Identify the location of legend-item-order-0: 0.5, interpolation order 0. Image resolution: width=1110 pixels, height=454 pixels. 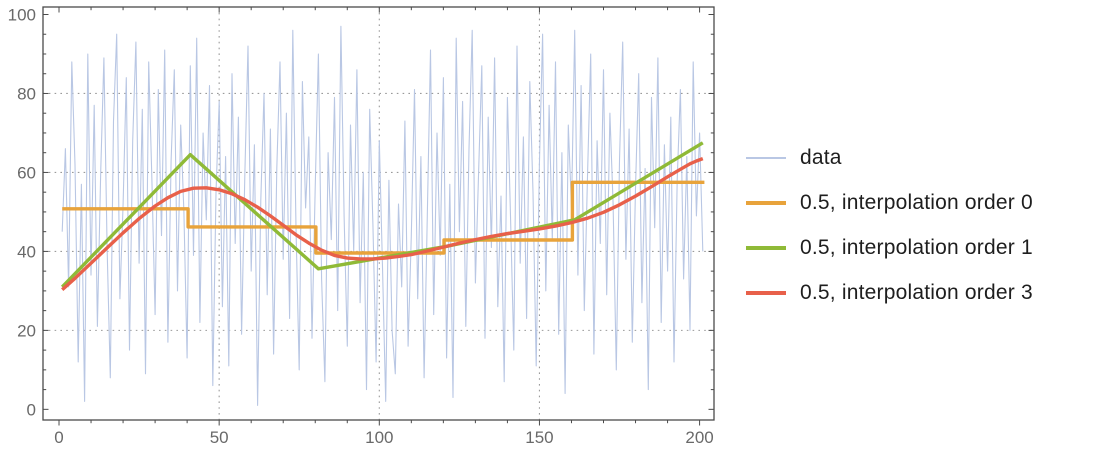
(889, 203).